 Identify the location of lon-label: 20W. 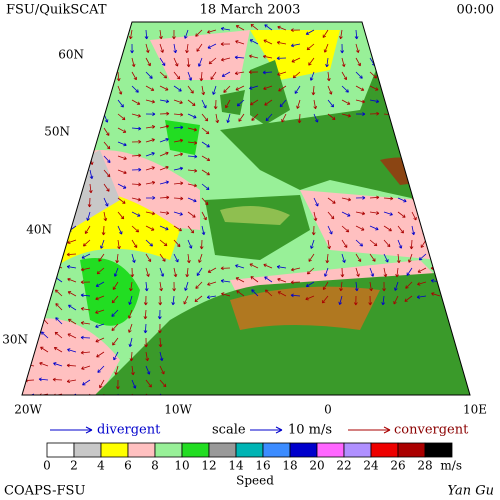
(28, 410).